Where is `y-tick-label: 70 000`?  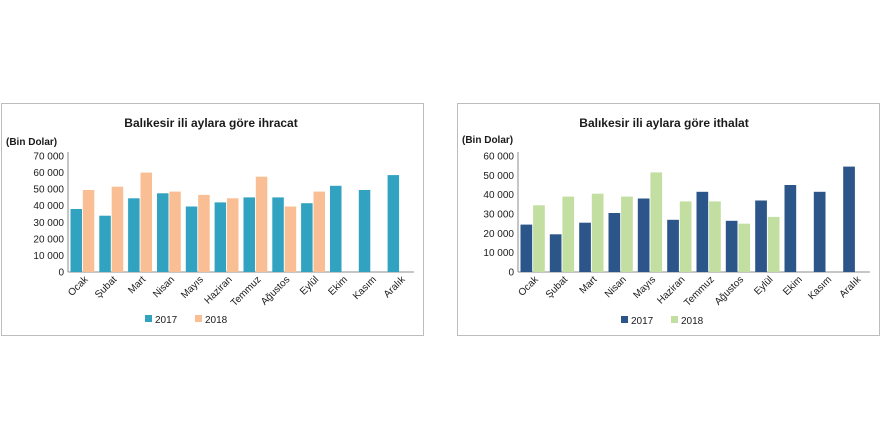
y-tick-label: 70 000 is located at coordinates (48, 157).